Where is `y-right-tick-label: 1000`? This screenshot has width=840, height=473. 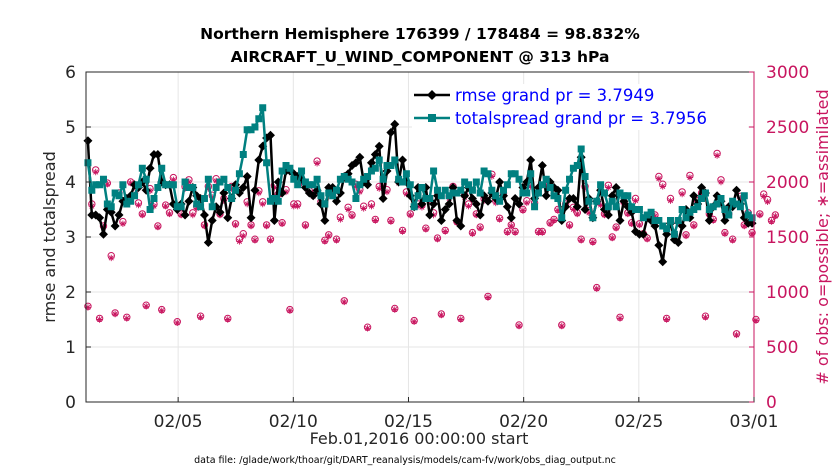
y-right-tick-label: 1000 is located at coordinates (787, 293).